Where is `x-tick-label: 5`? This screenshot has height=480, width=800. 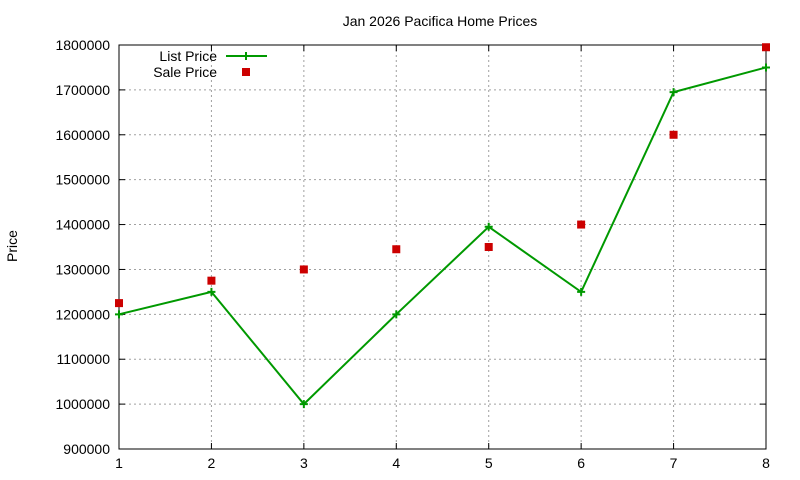 x-tick-label: 5 is located at coordinates (489, 463).